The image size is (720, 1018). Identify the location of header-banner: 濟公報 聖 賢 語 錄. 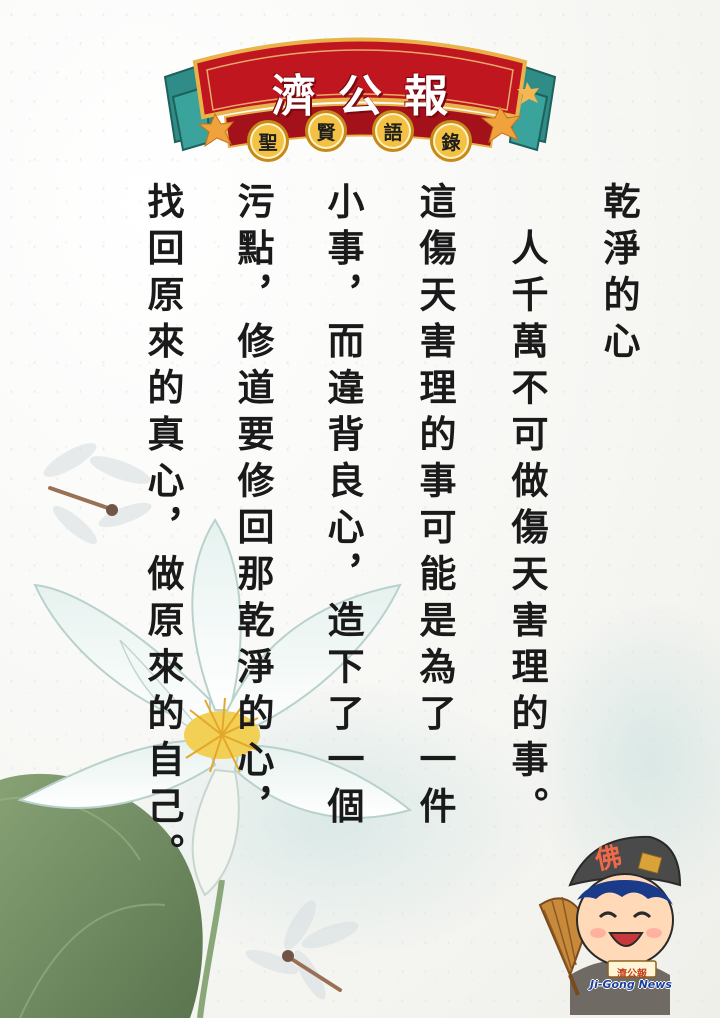
(360, 97).